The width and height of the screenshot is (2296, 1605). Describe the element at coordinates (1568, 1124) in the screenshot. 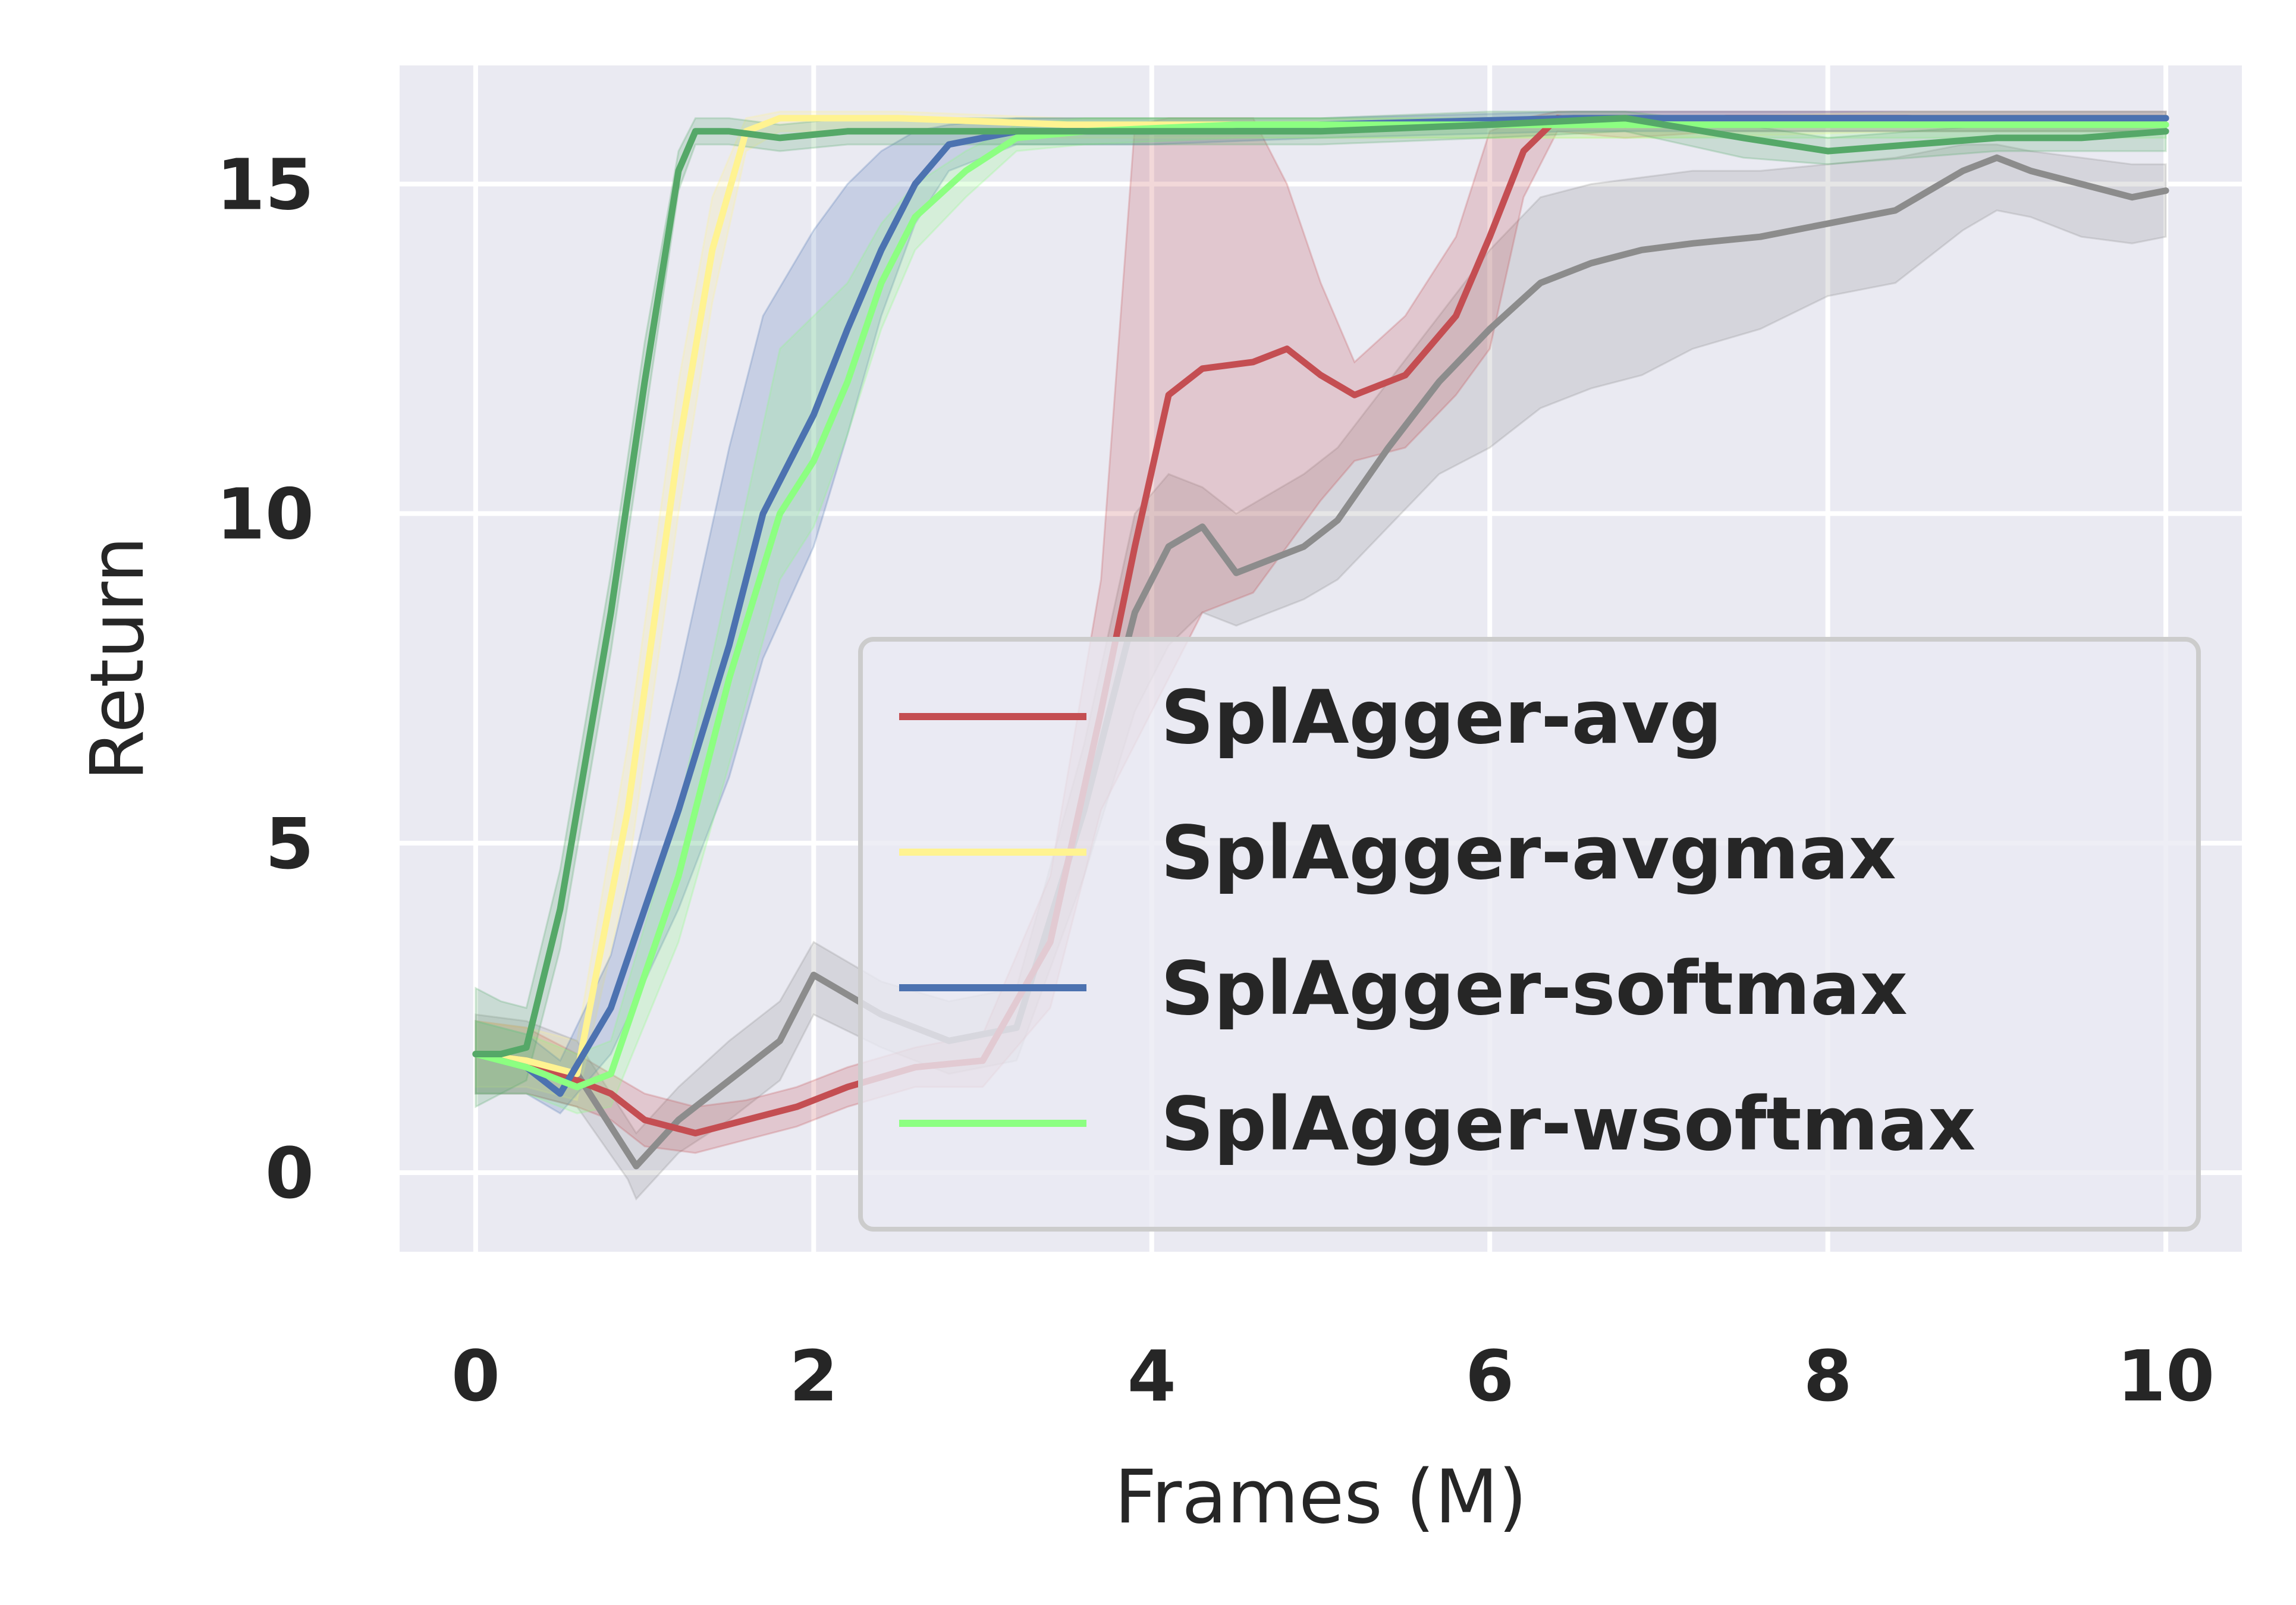

I see `legend-entry-label: SplAgger-wsoftmax` at that location.